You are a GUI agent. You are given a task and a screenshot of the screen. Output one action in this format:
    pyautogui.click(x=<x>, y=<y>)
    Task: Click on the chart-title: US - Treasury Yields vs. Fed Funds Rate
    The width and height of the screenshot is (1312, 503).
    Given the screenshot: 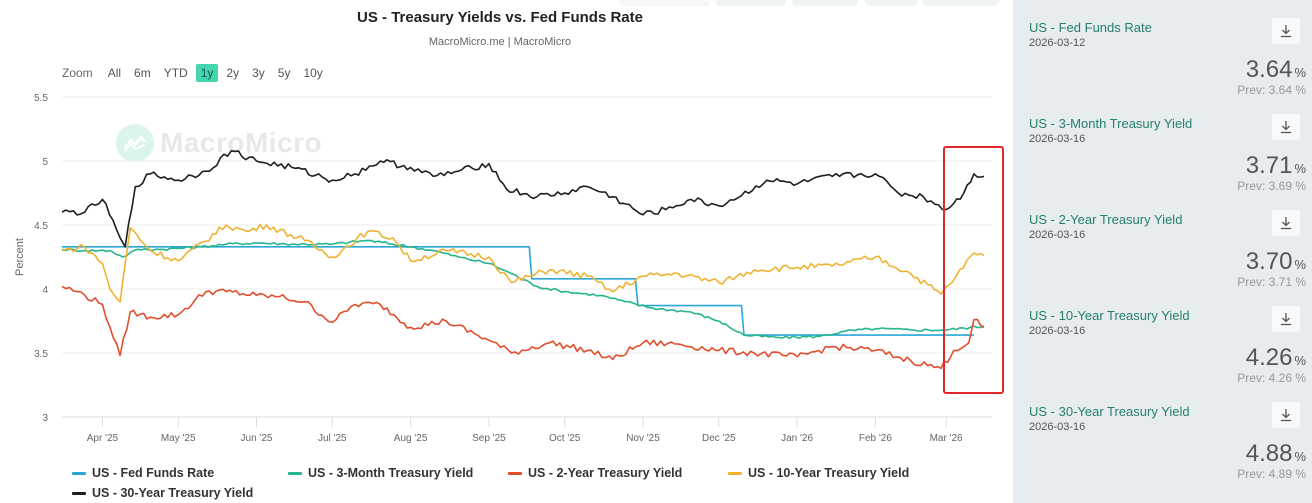 What is the action you would take?
    pyautogui.click(x=500, y=17)
    